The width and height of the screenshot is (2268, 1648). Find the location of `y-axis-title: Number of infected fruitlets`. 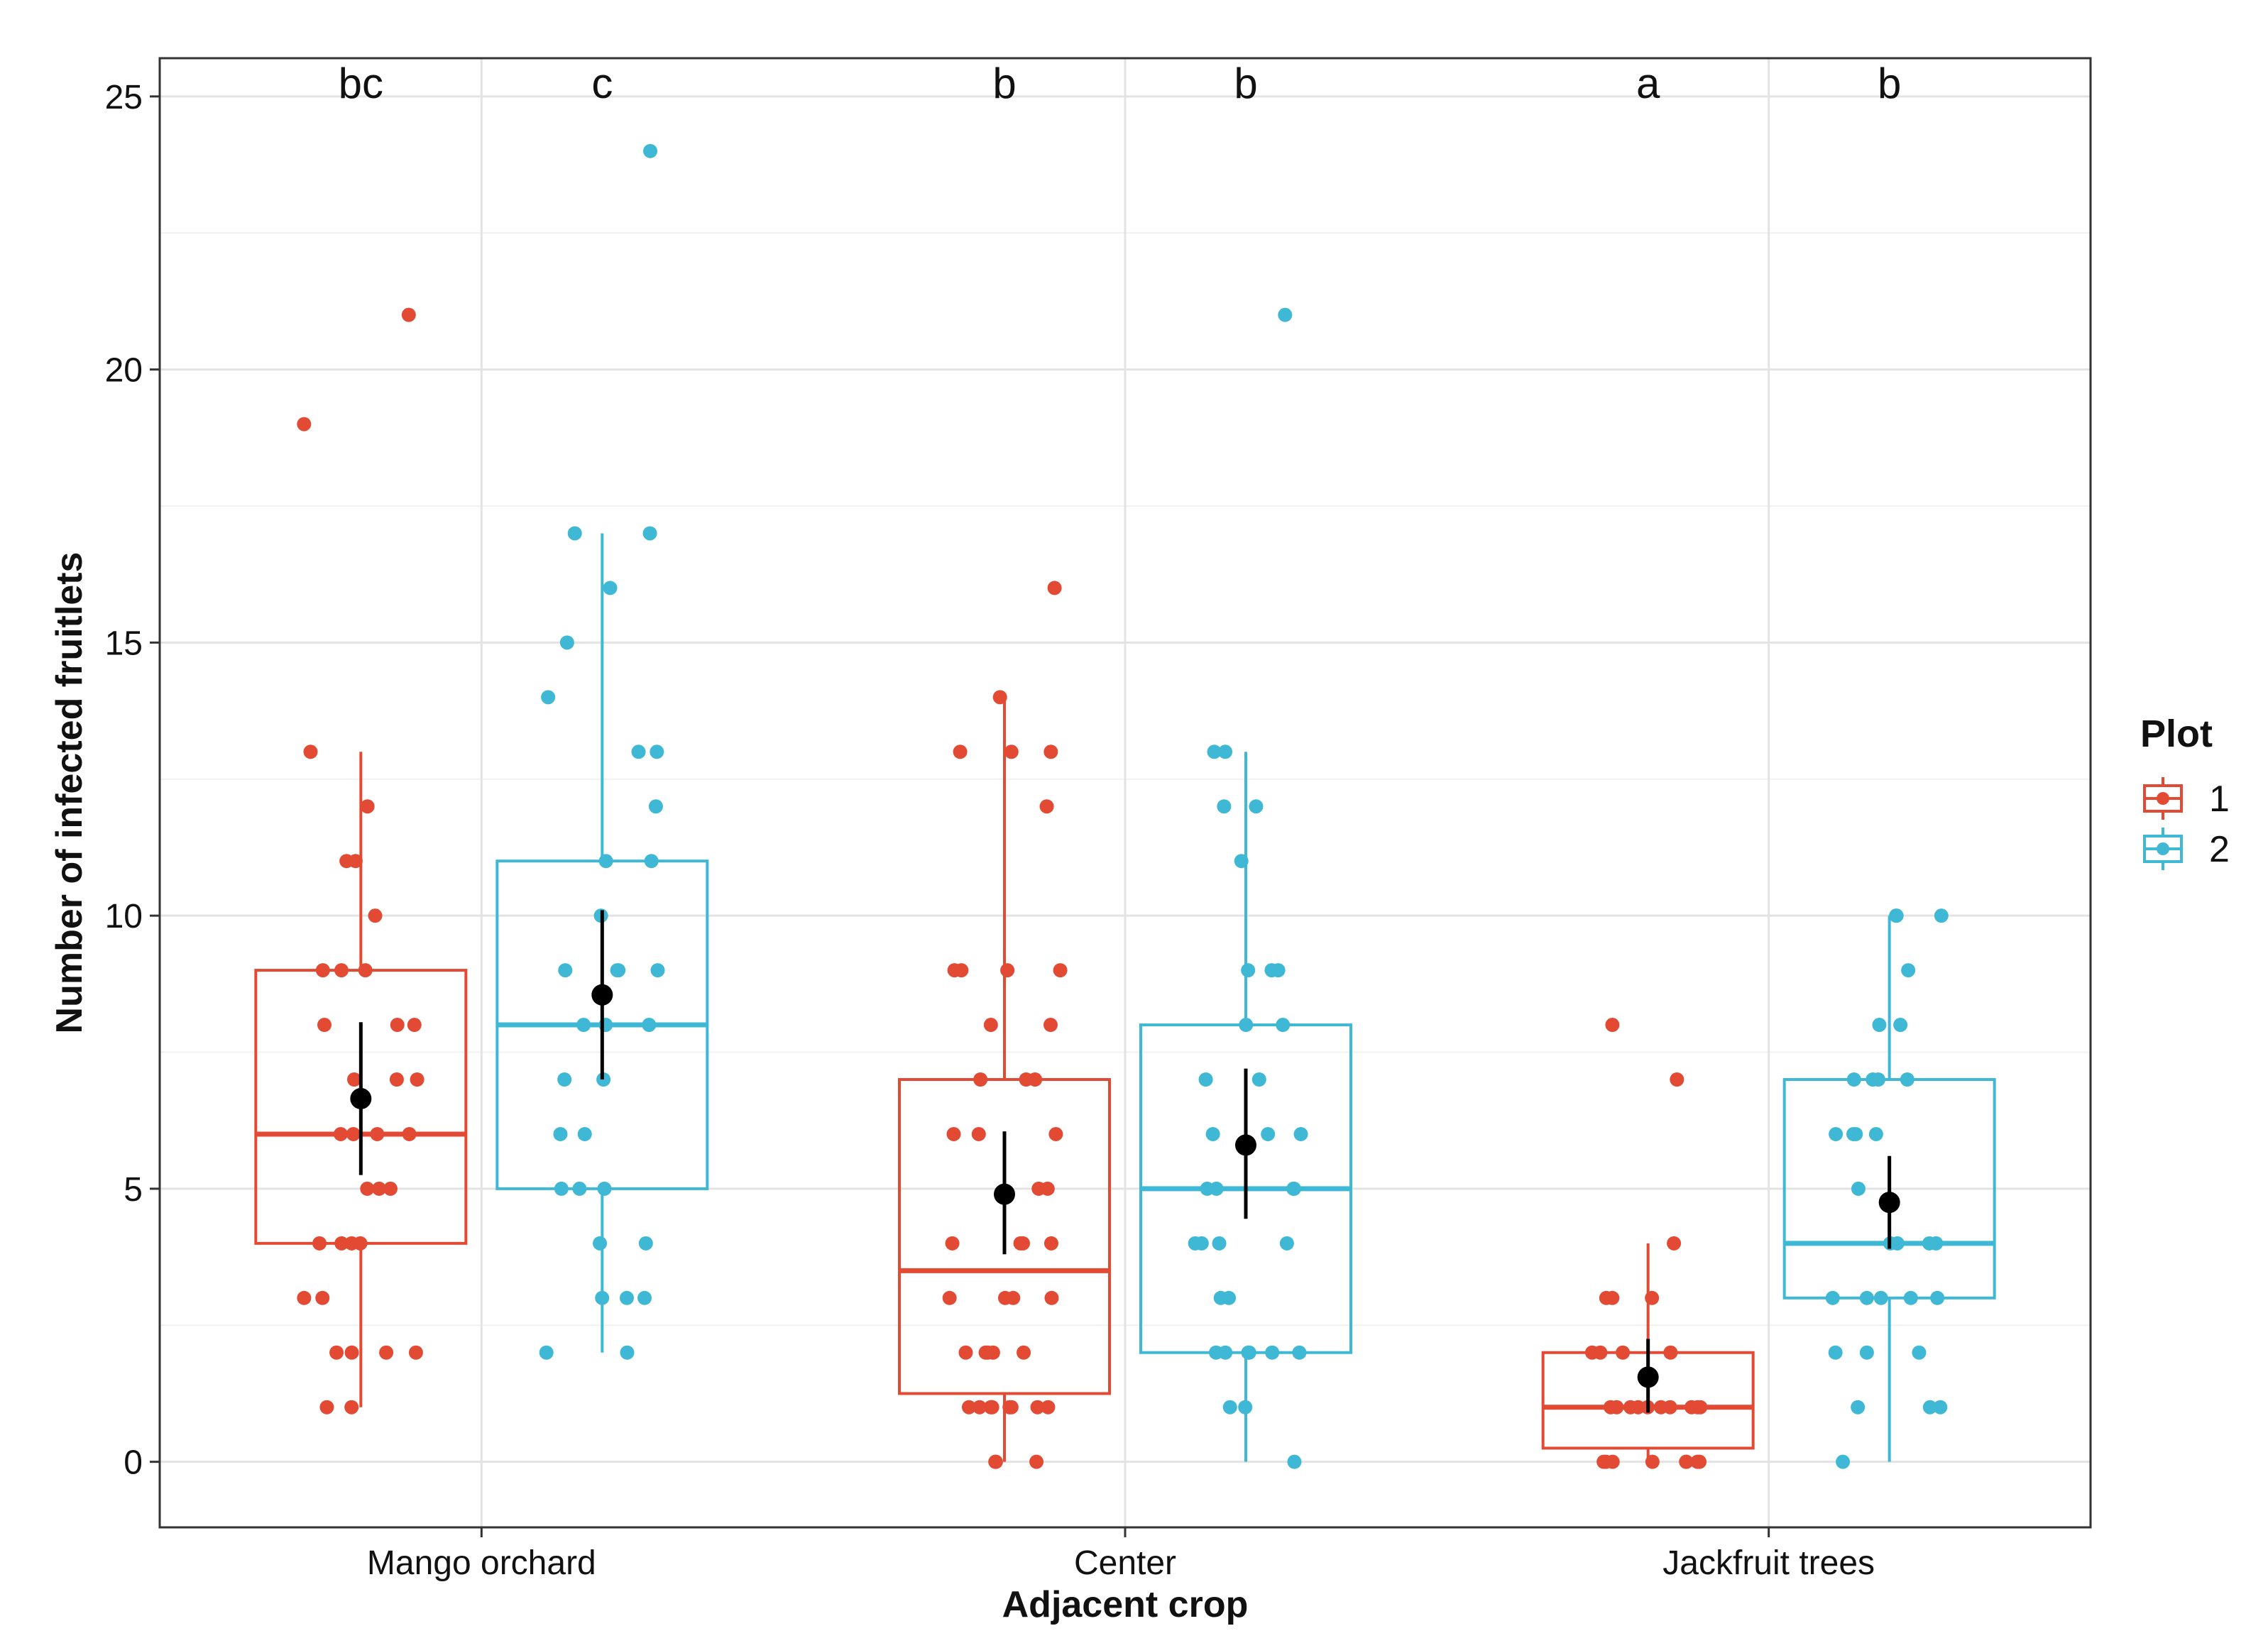

y-axis-title: Number of infected fruitlets is located at coordinates (70, 793).